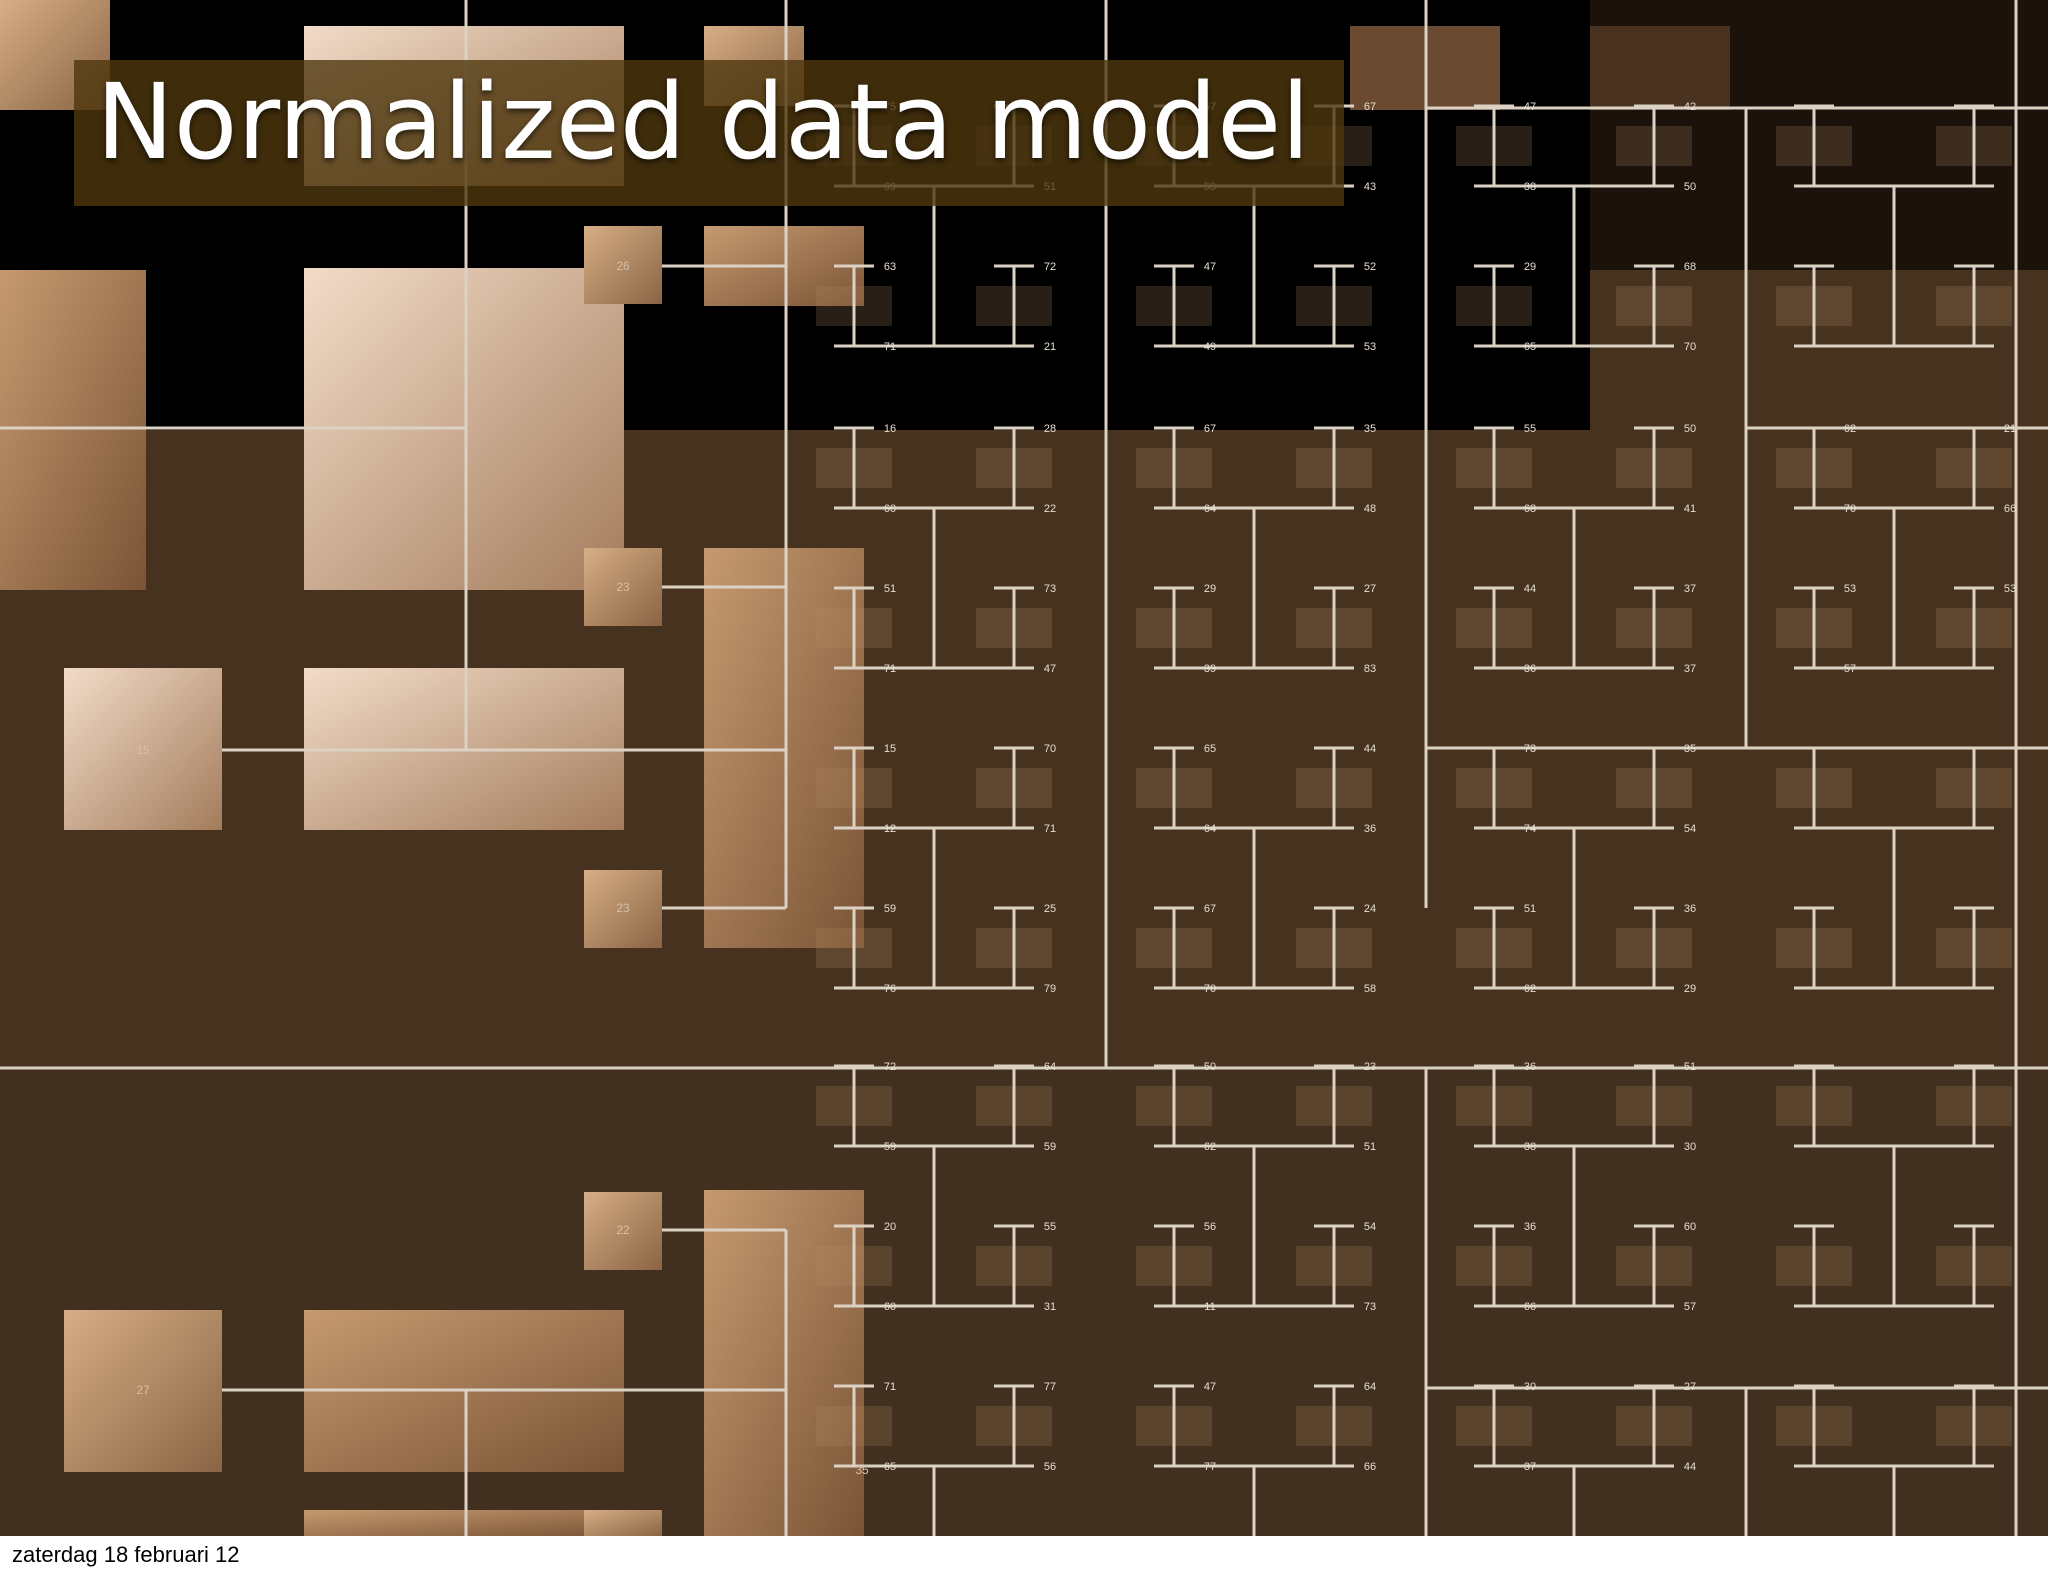 This screenshot has height=1576, width=2048. What do you see at coordinates (1660, 68) in the screenshot?
I see `box-top-right-b` at bounding box center [1660, 68].